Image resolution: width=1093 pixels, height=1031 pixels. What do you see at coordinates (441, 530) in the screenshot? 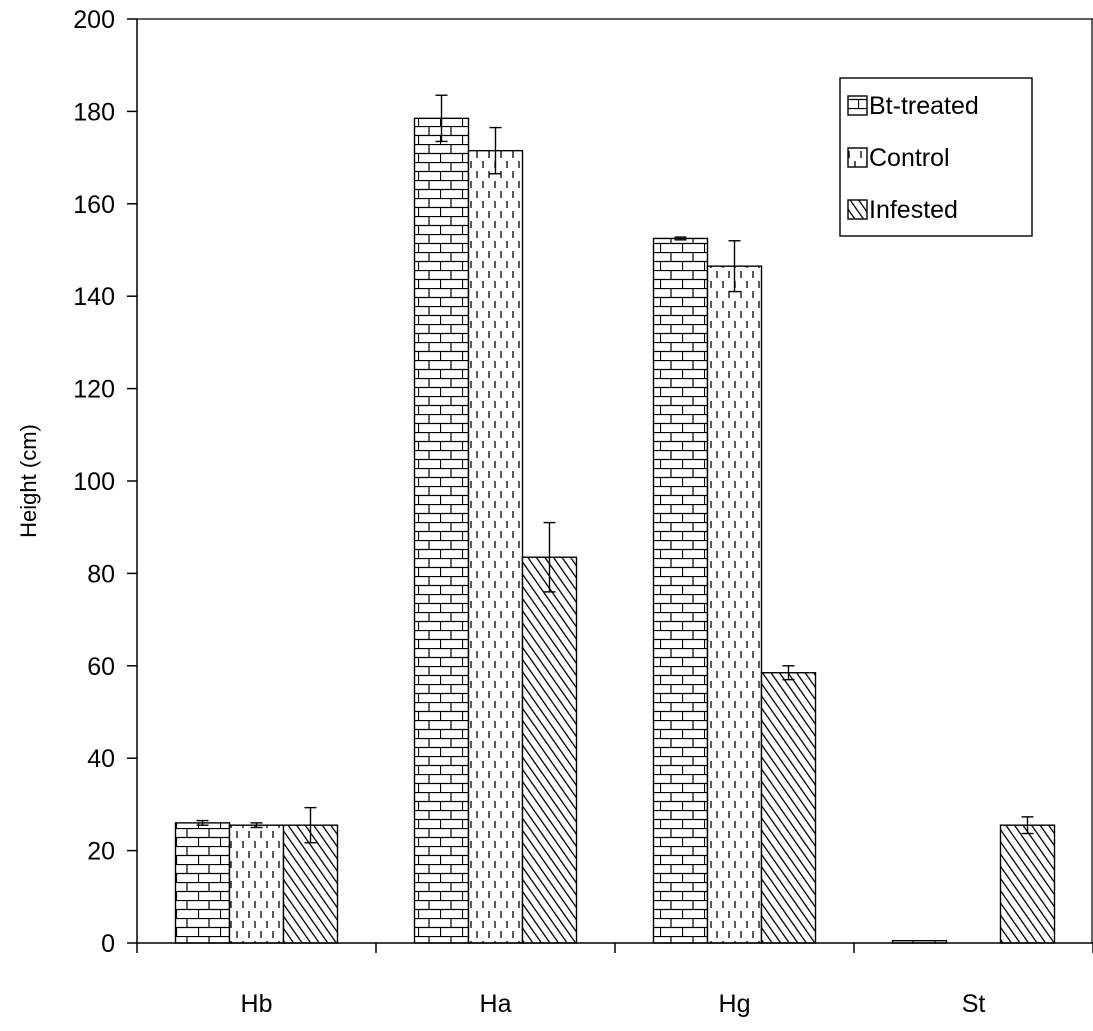
I see `bar-bt-treated-ha` at bounding box center [441, 530].